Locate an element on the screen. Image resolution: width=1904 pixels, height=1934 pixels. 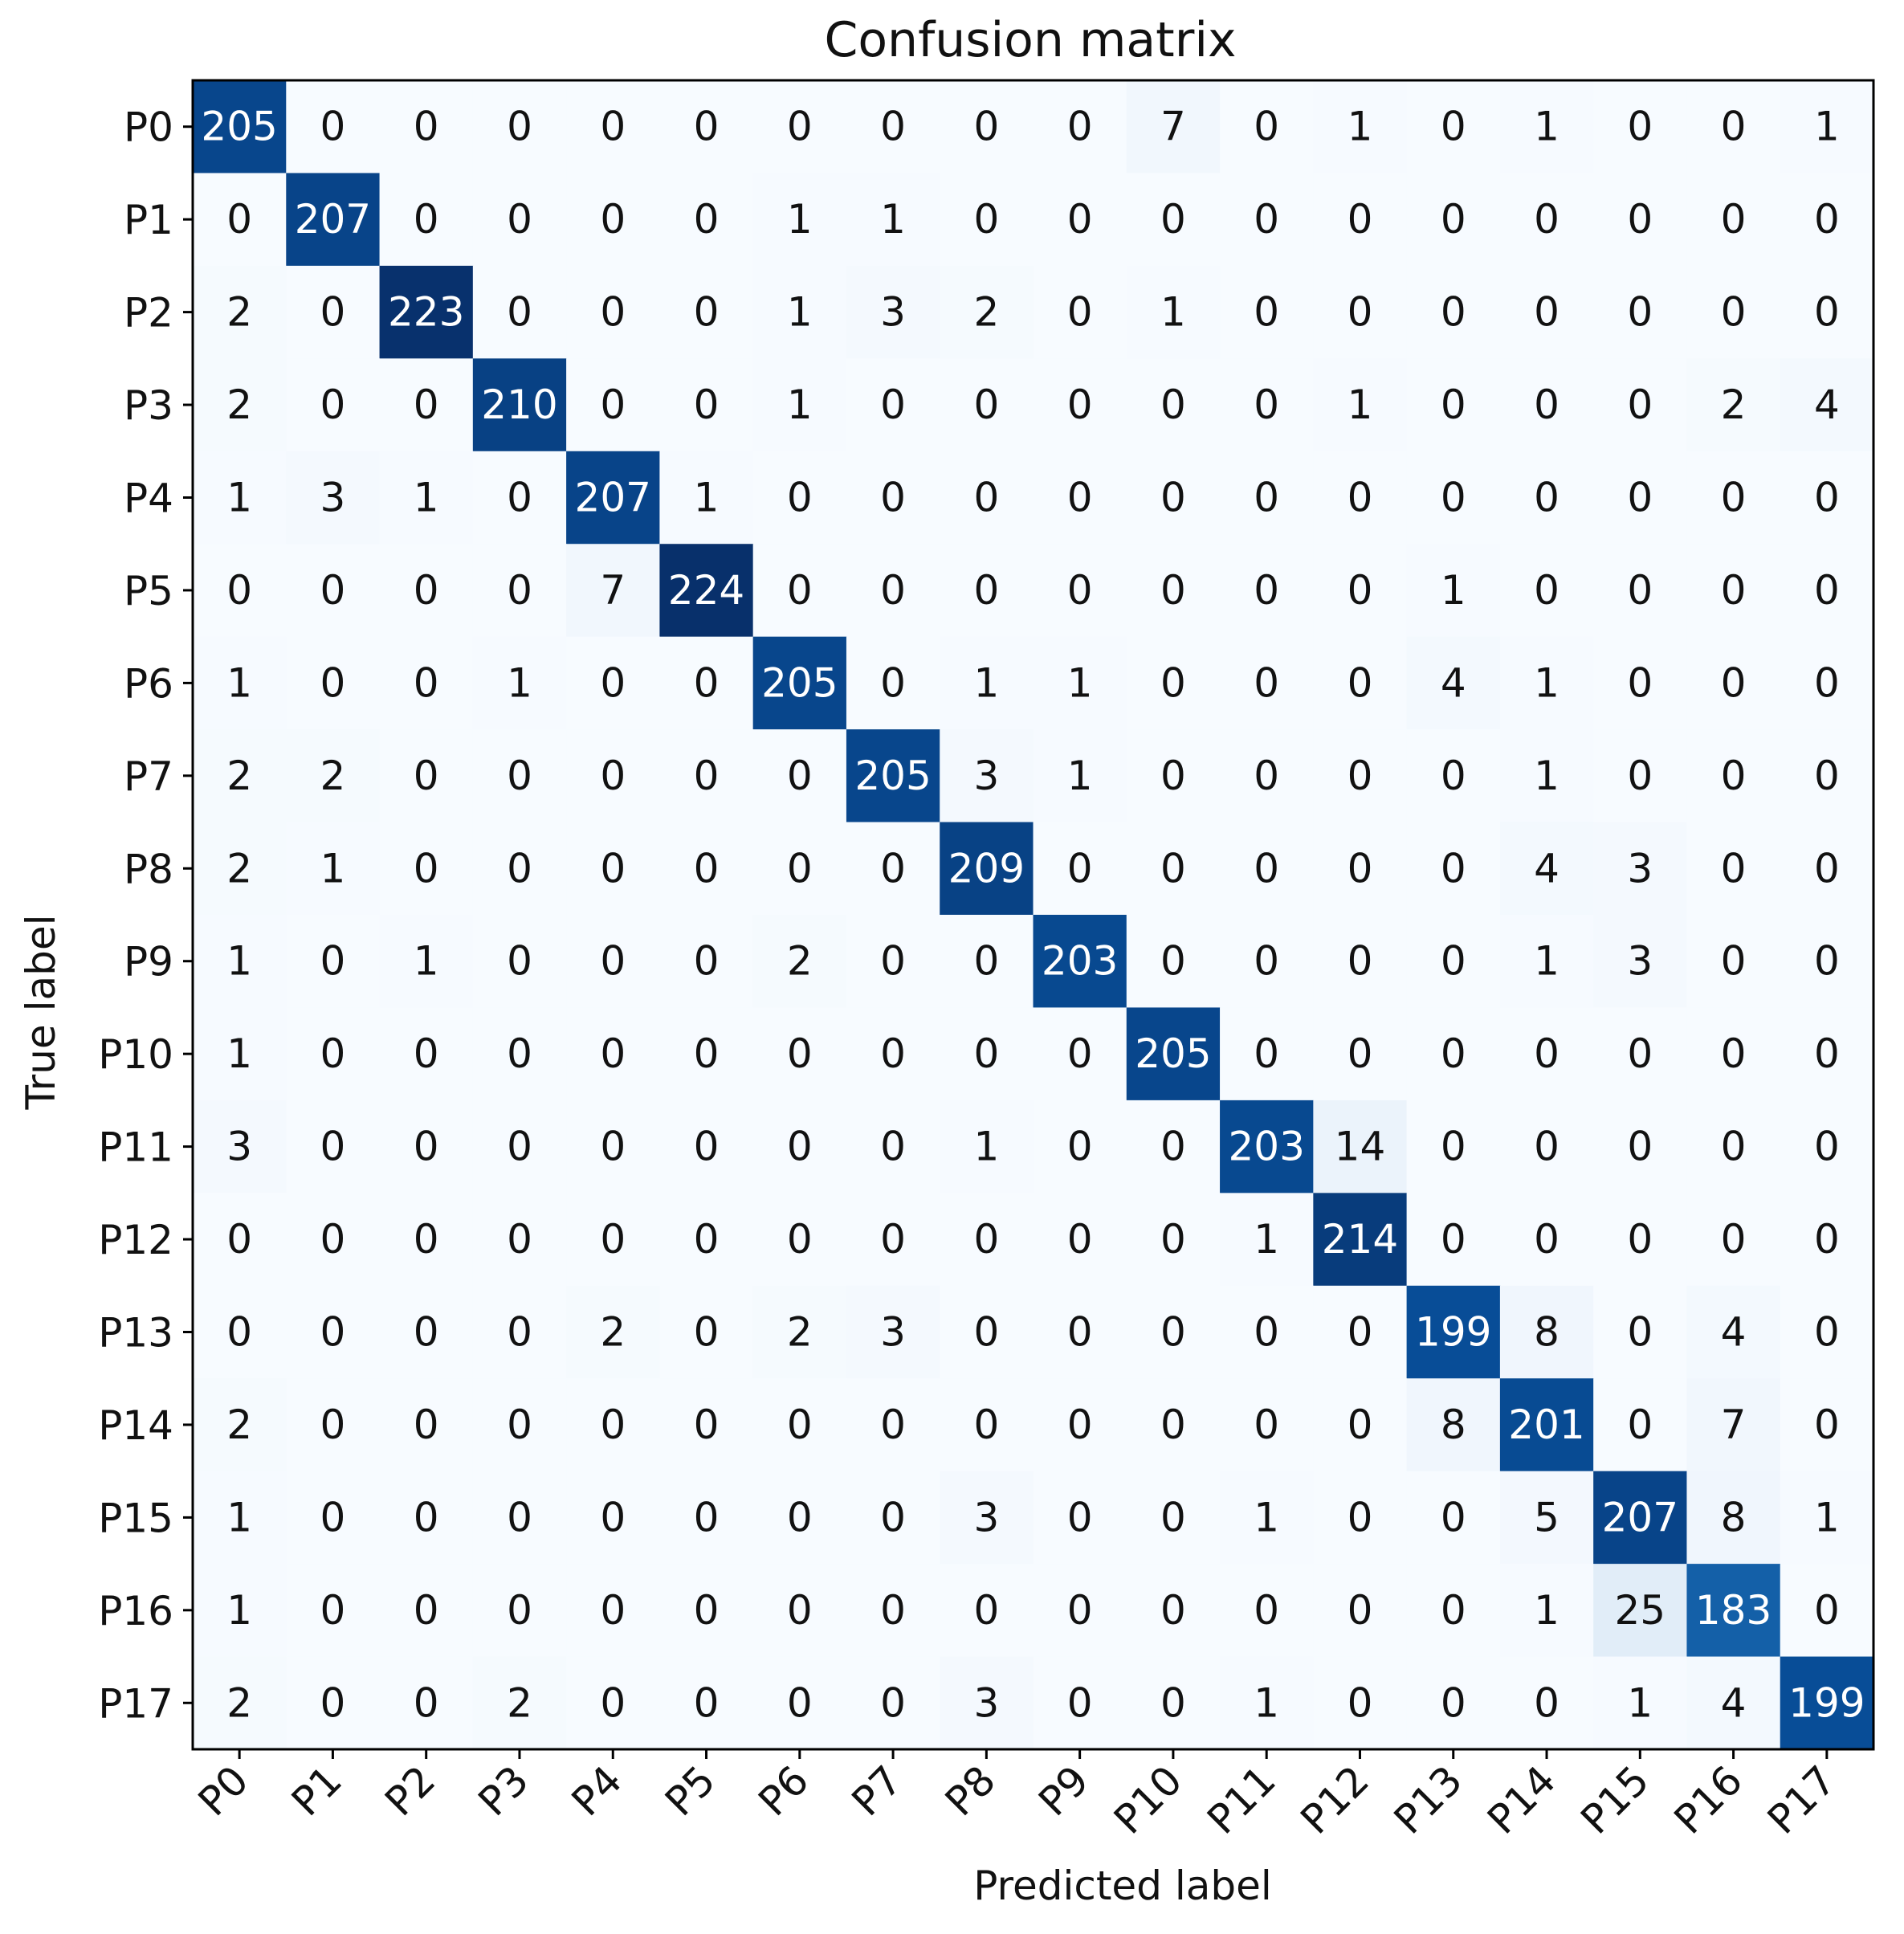
matrix-cell-P5-P16 is located at coordinates (1734, 591).